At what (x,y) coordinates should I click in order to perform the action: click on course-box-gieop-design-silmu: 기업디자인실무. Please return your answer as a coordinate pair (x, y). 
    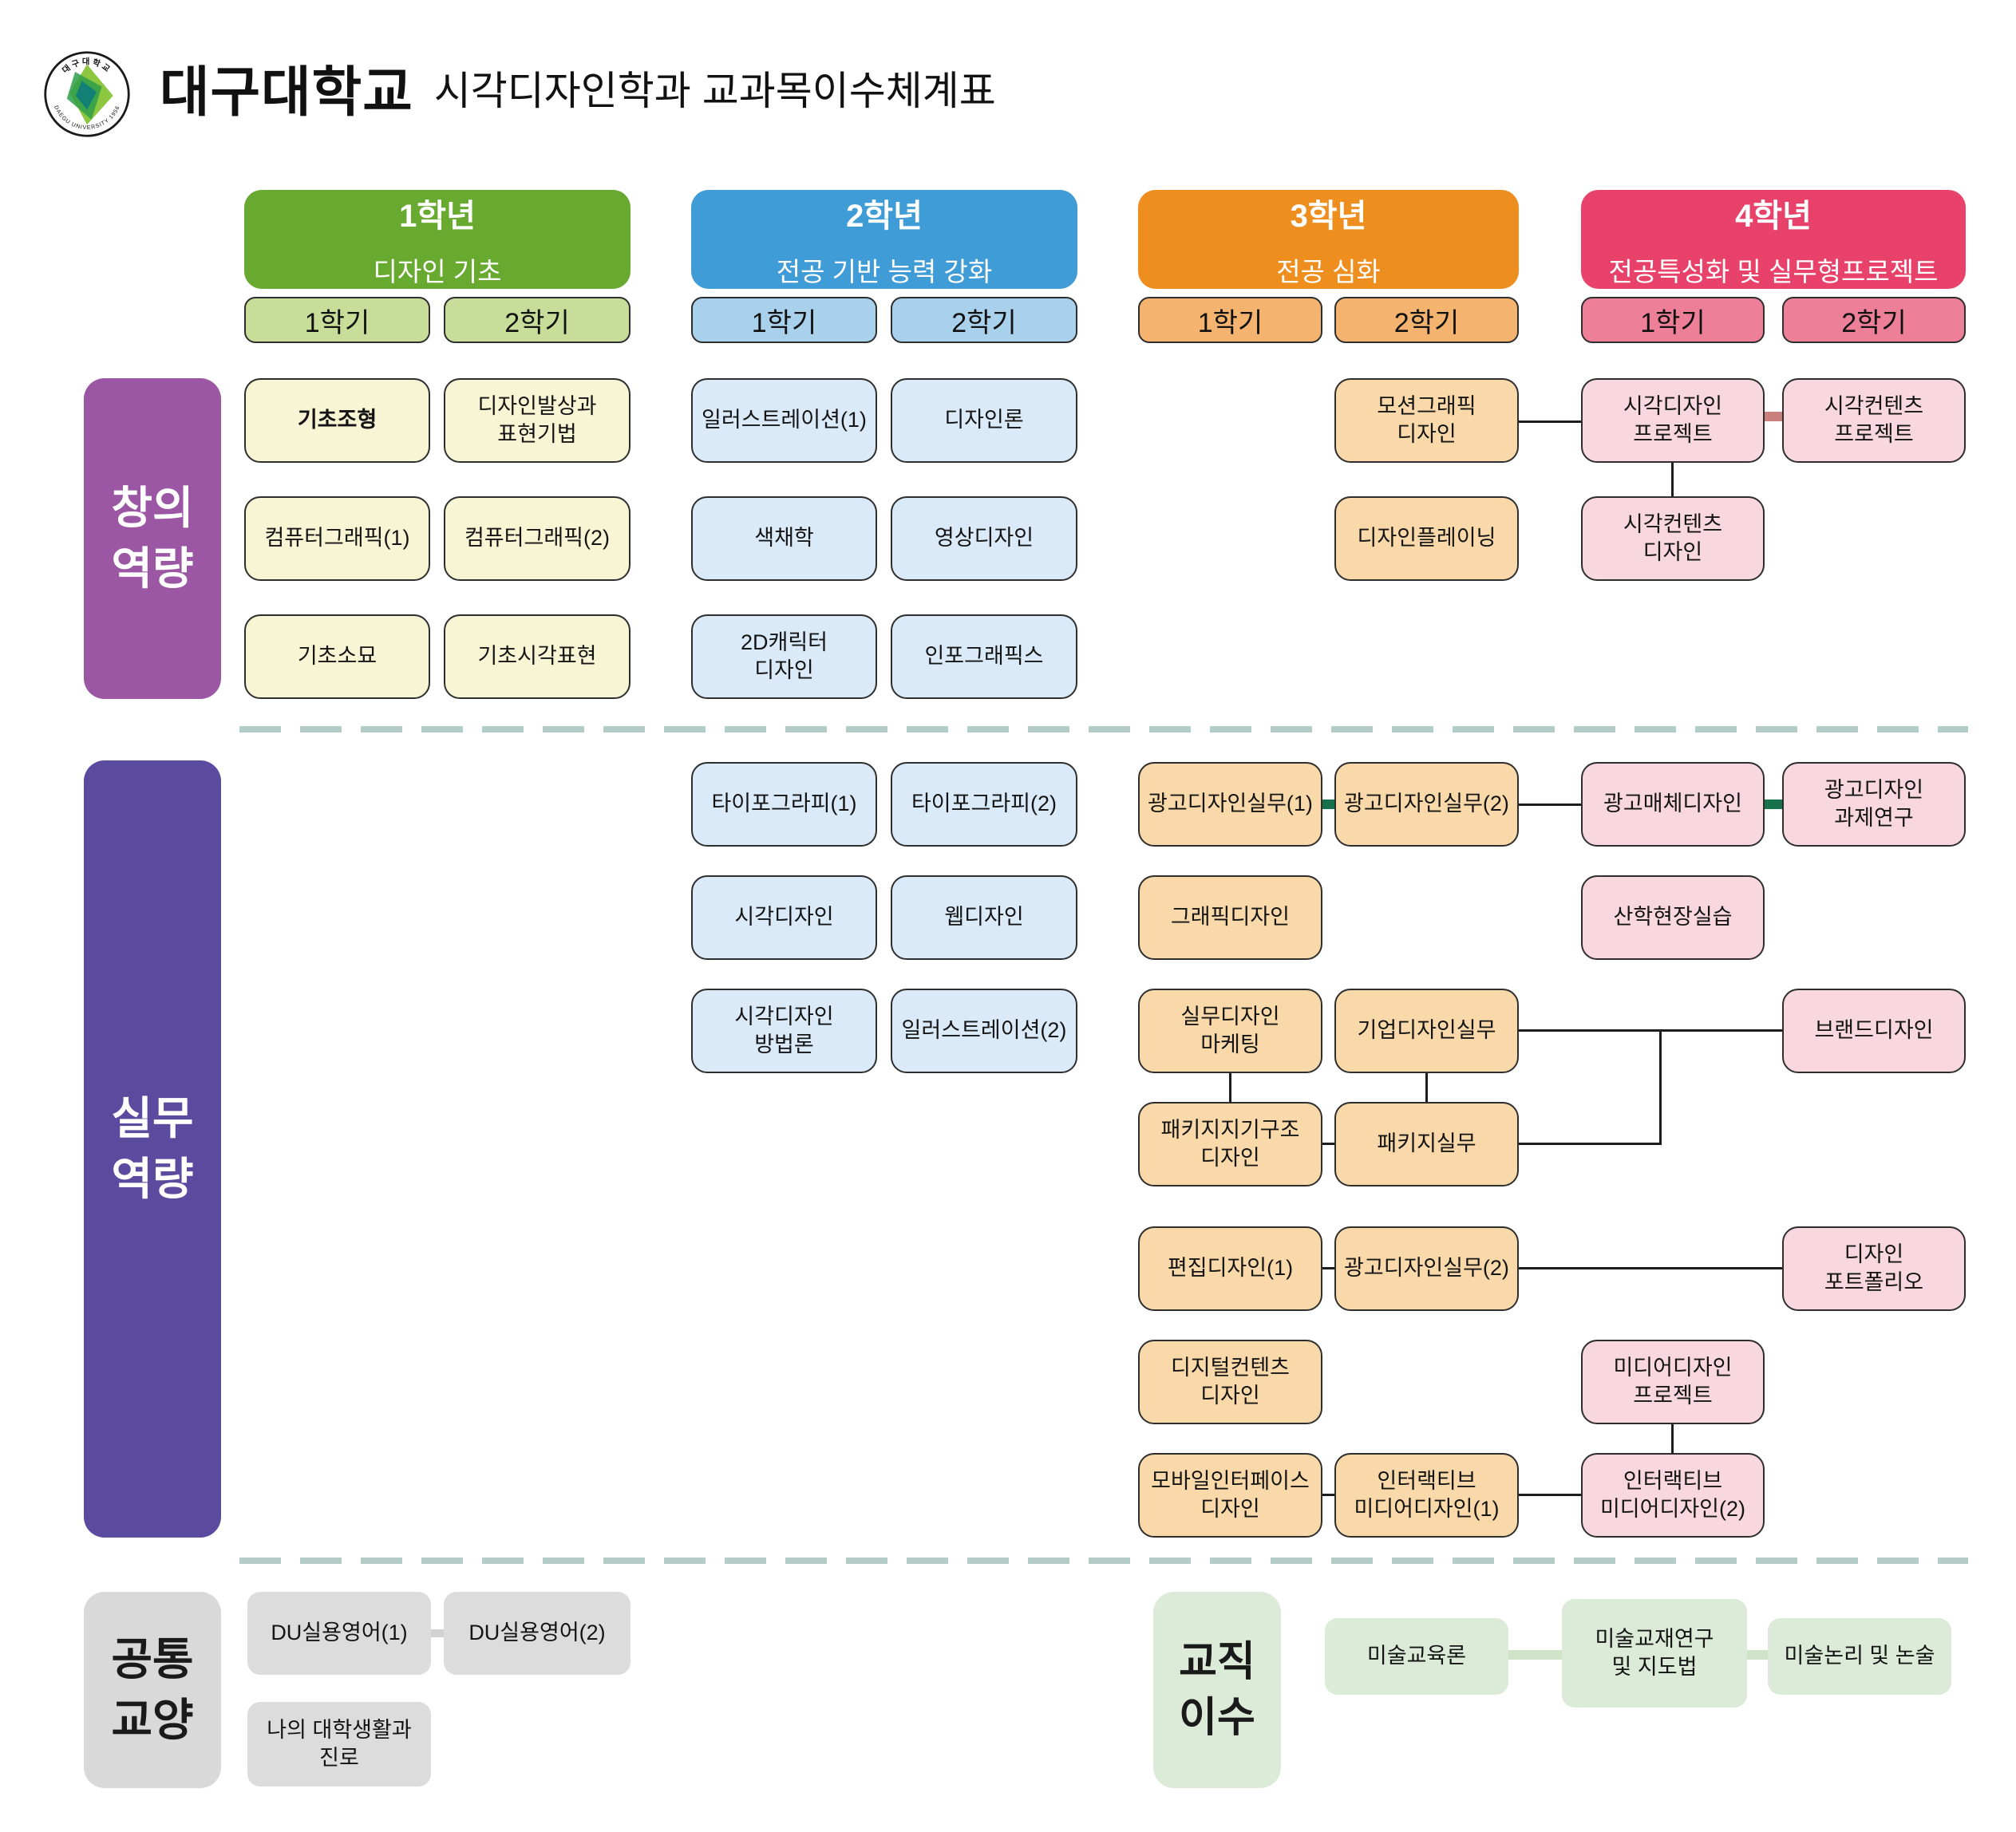
    Looking at the image, I should click on (1426, 1031).